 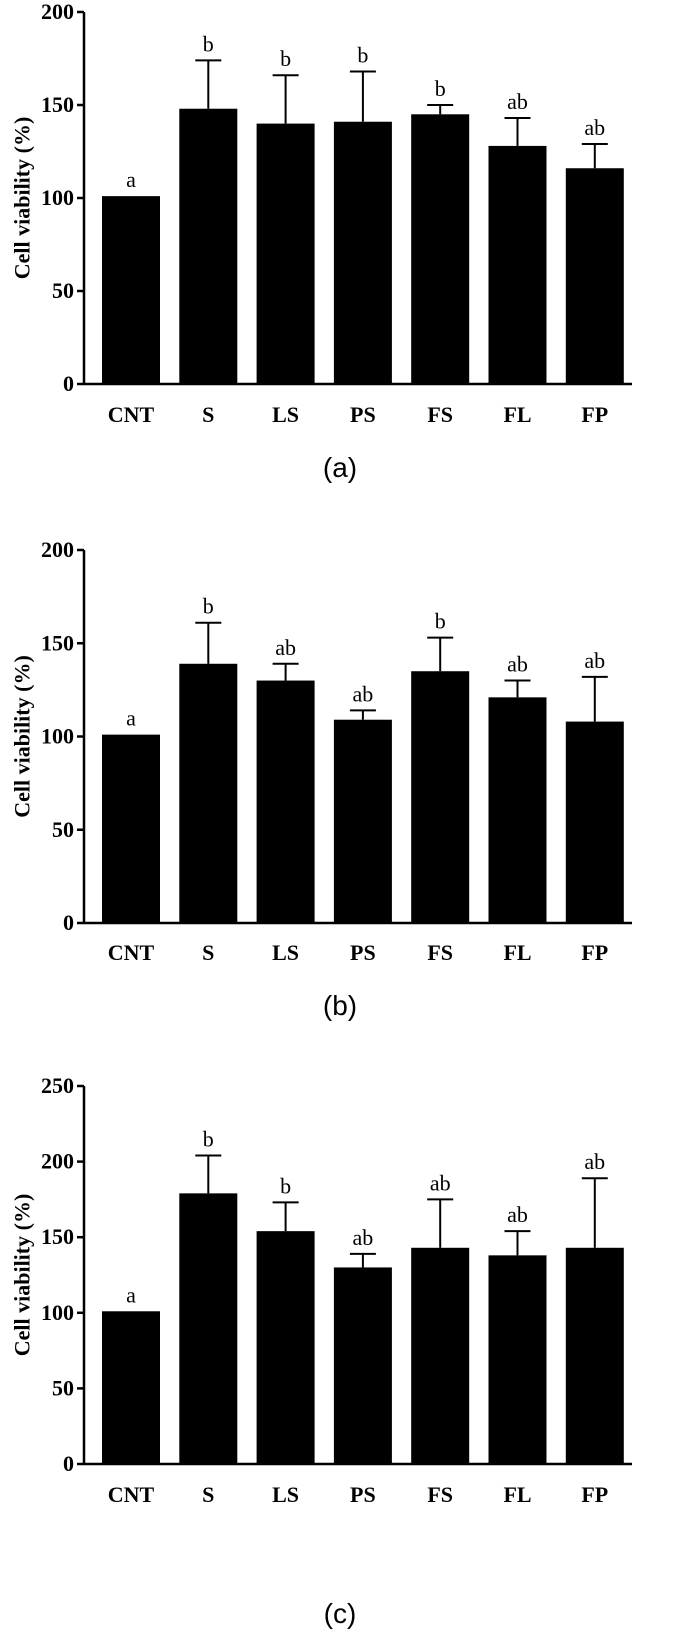 I want to click on significance-label-fs: ab, so click(x=440, y=1182).